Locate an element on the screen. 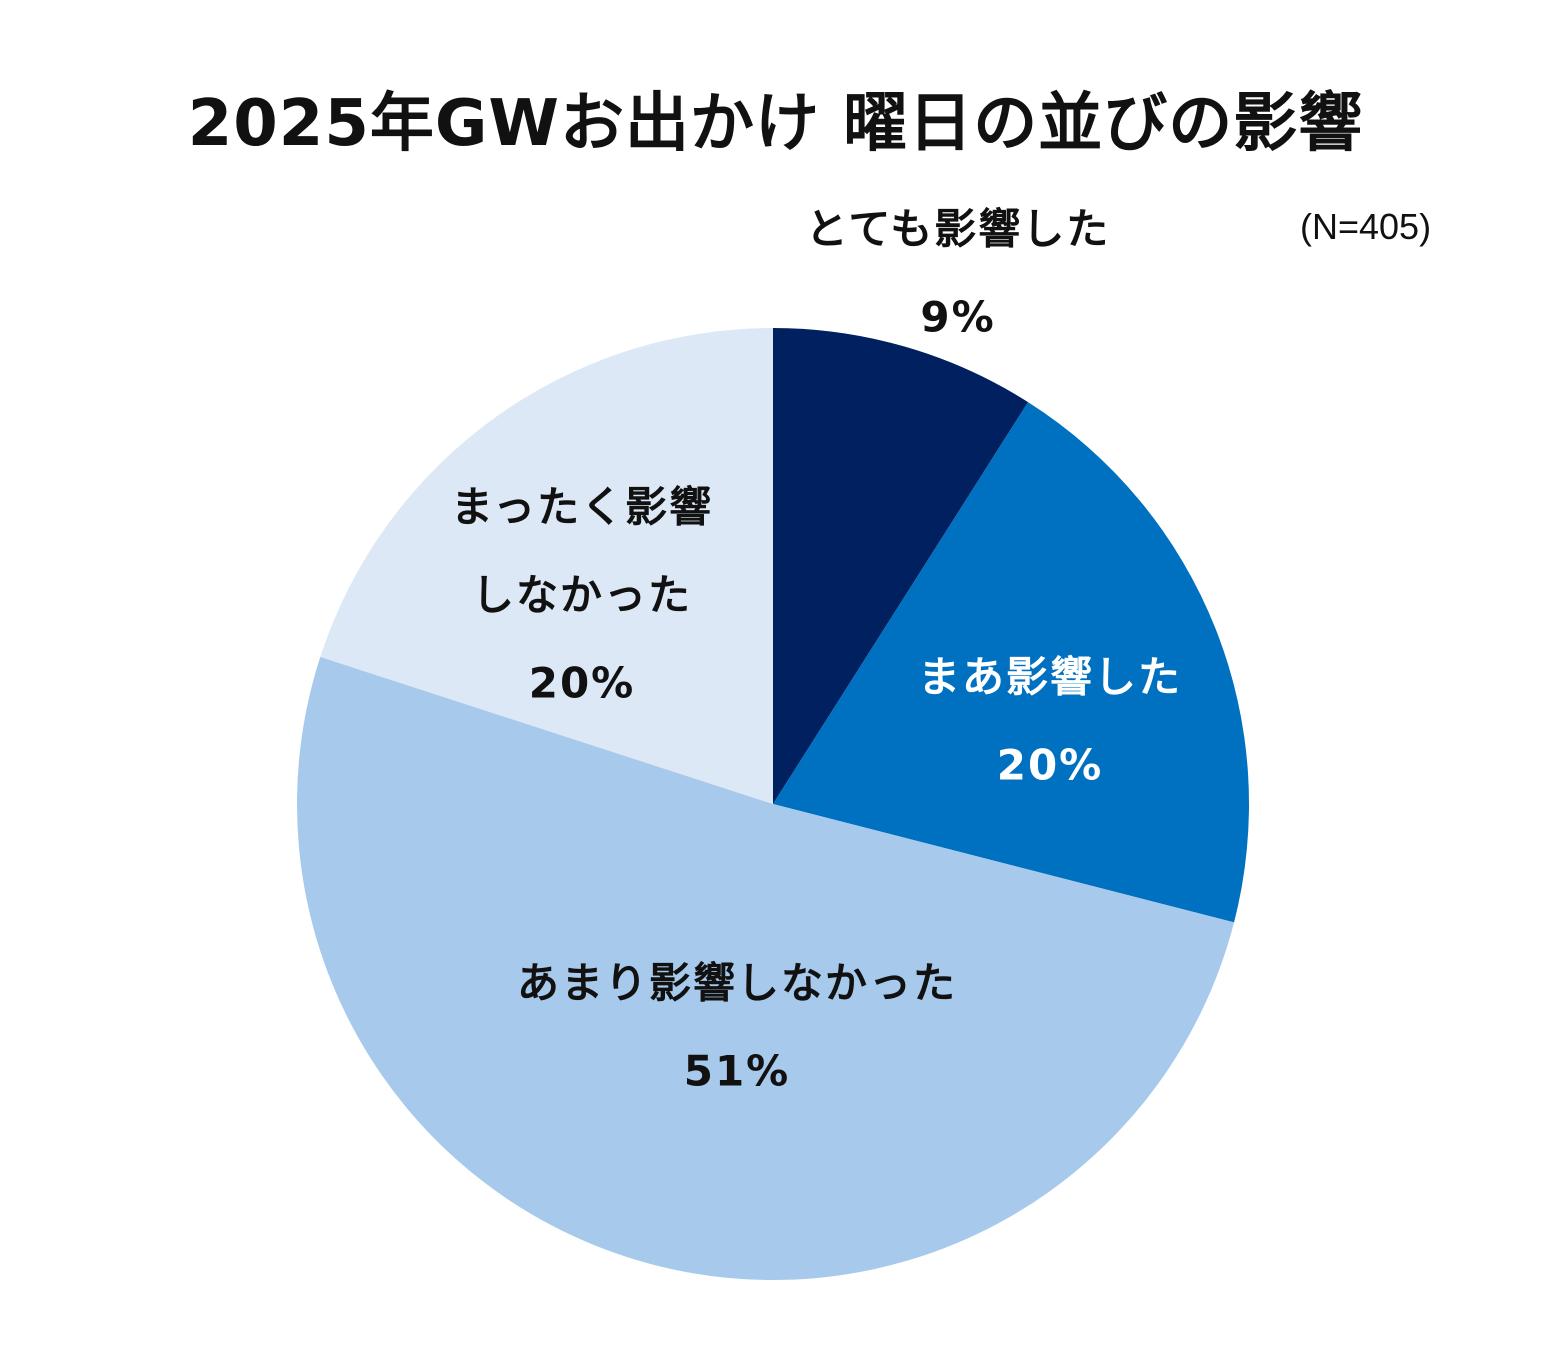  slice-label-0-line-0: とても影響した is located at coordinates (958, 229).